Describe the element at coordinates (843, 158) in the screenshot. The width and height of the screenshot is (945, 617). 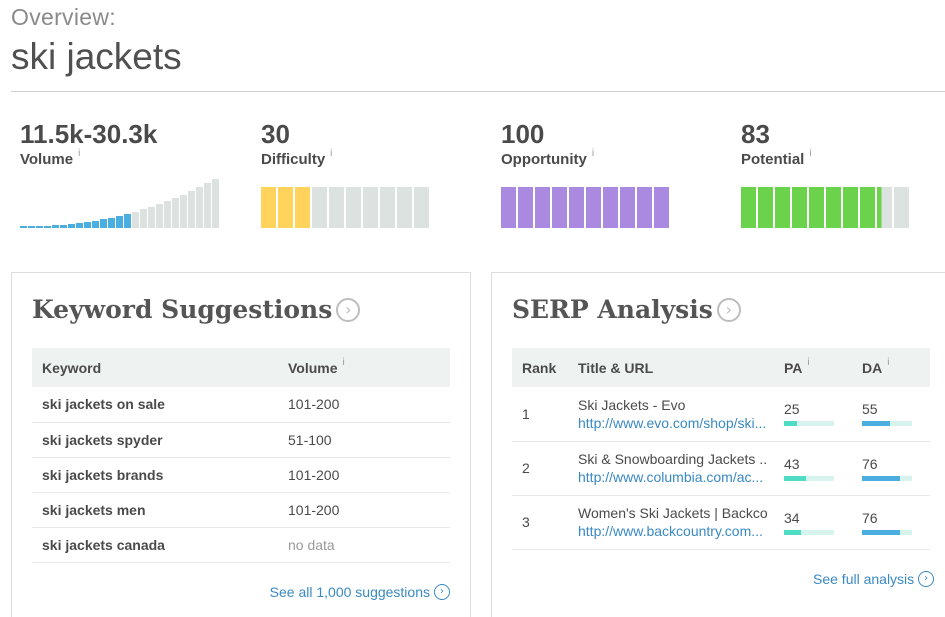
I see `potential-label: Potential i` at that location.